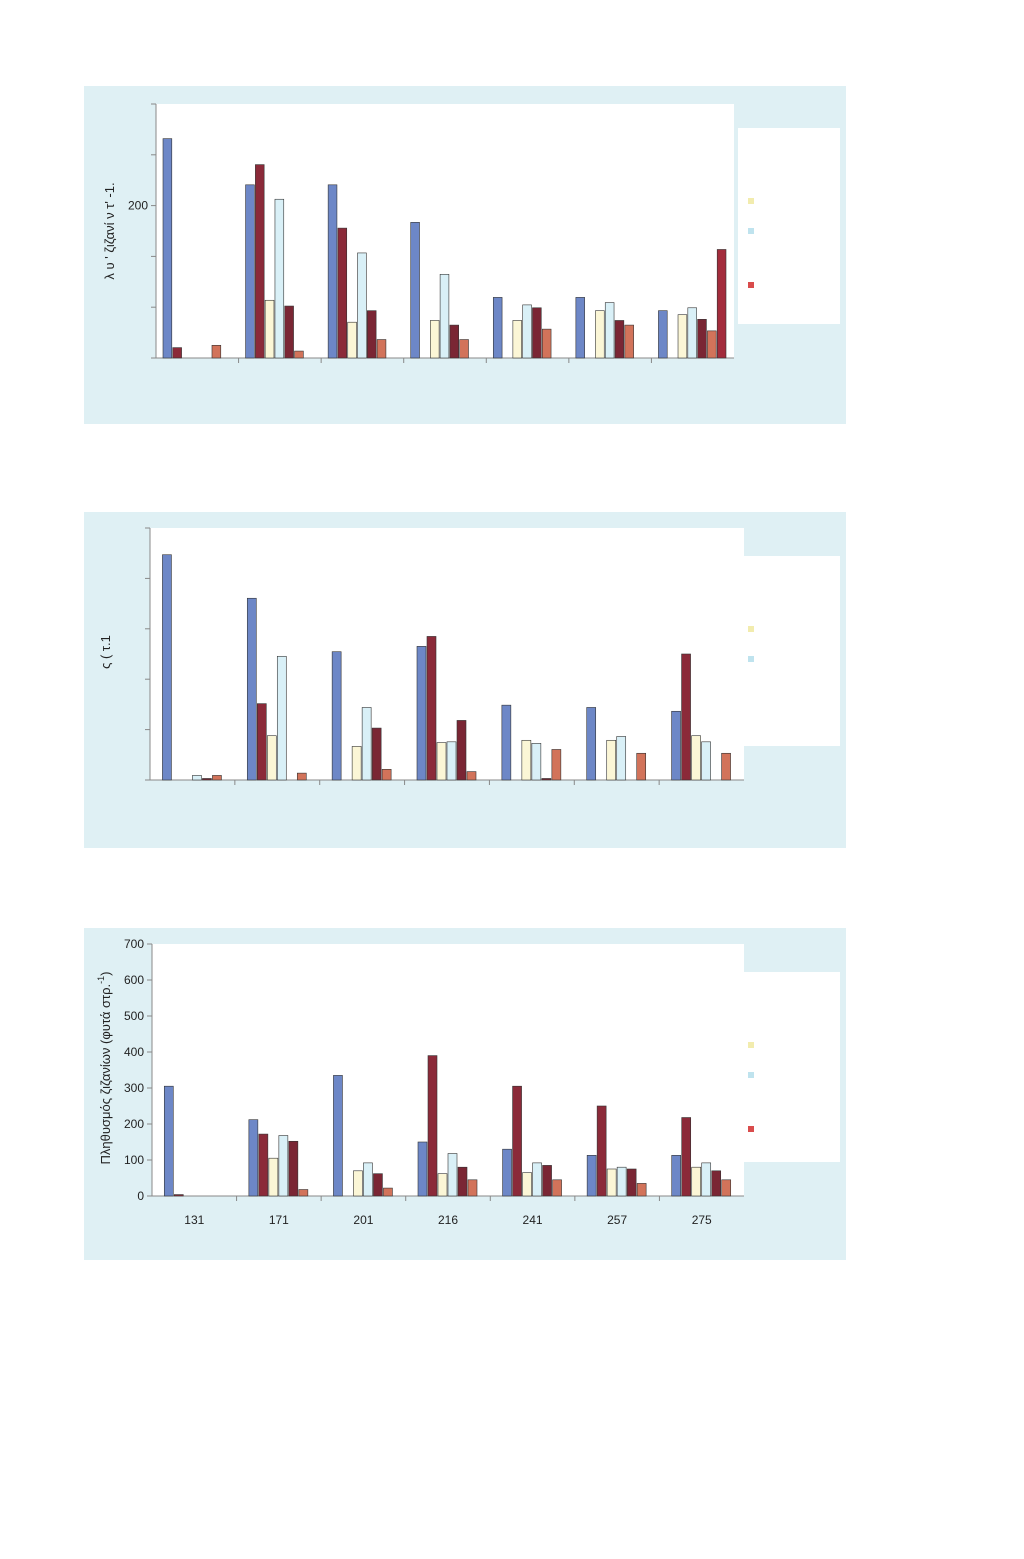 The height and width of the screenshot is (1559, 1024). Describe the element at coordinates (134, 944) in the screenshot. I see `y-tick-label: 700` at that location.